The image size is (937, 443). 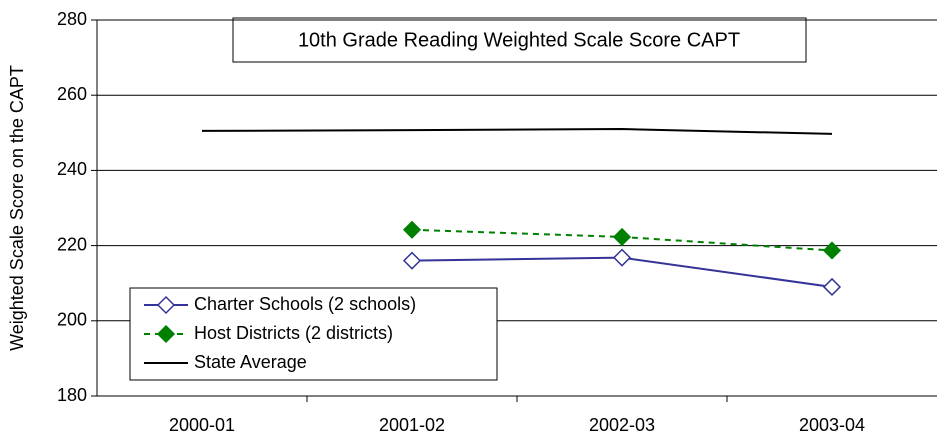 What do you see at coordinates (517, 131) in the screenshot?
I see `series-line` at bounding box center [517, 131].